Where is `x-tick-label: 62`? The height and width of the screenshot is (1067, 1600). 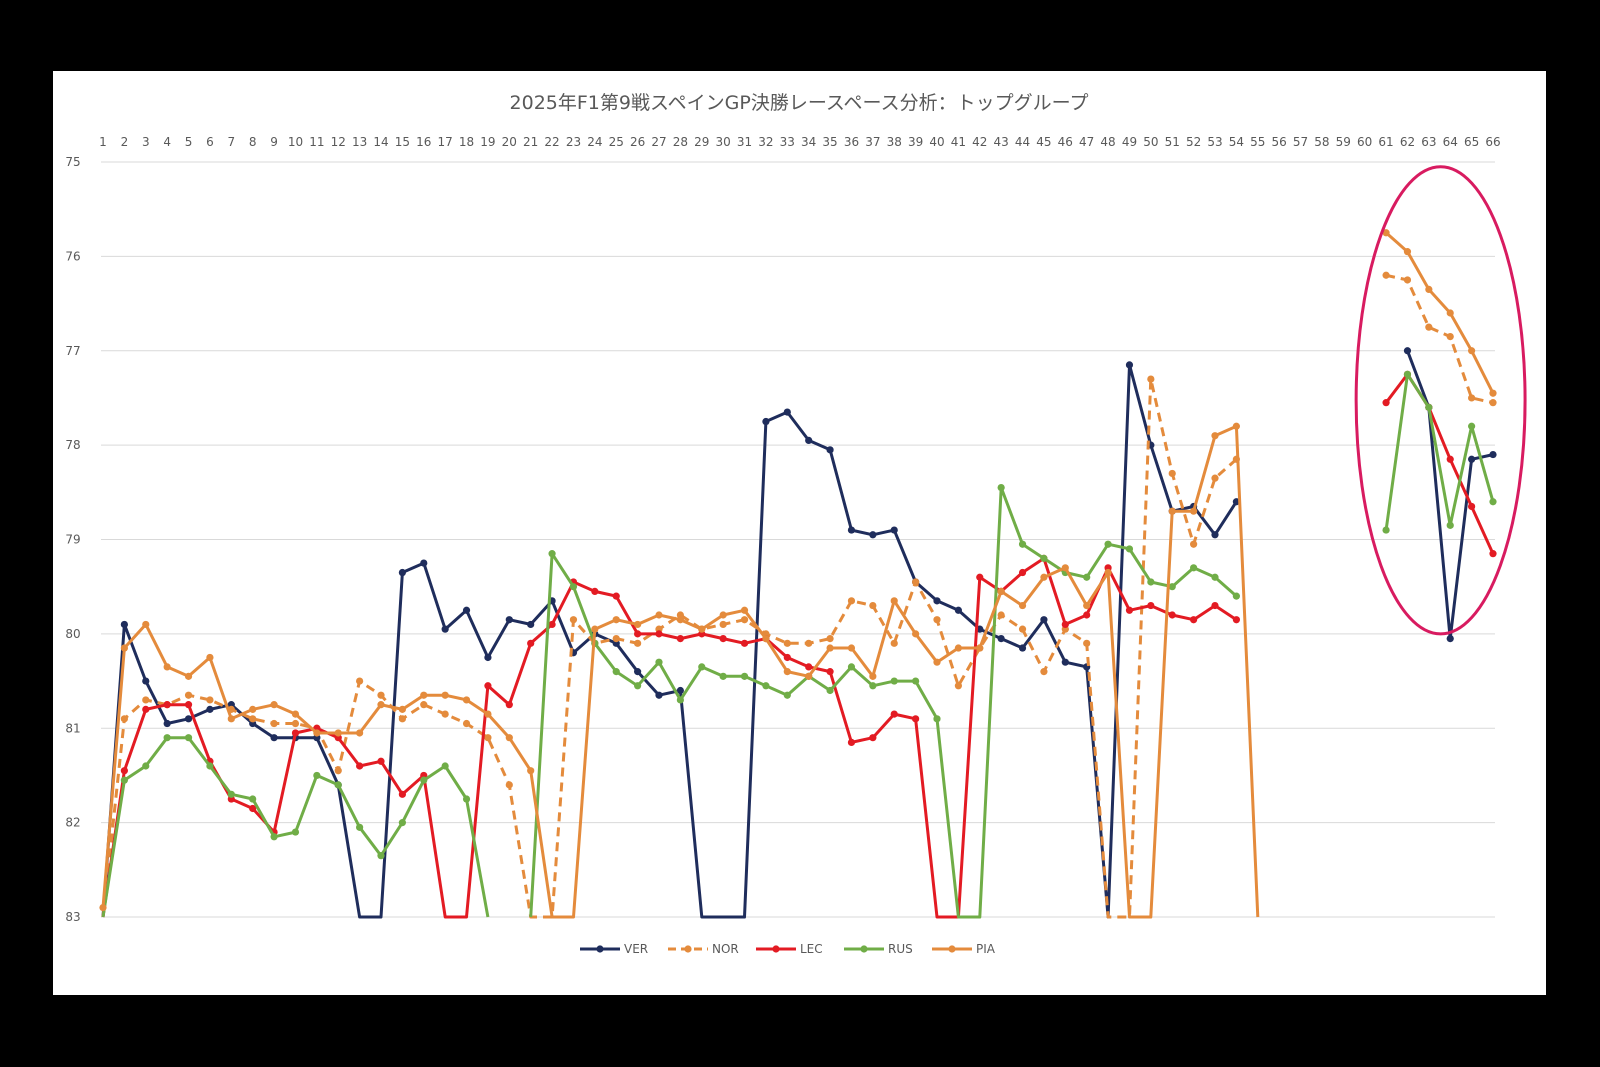 x-tick-label: 62 is located at coordinates (1407, 142).